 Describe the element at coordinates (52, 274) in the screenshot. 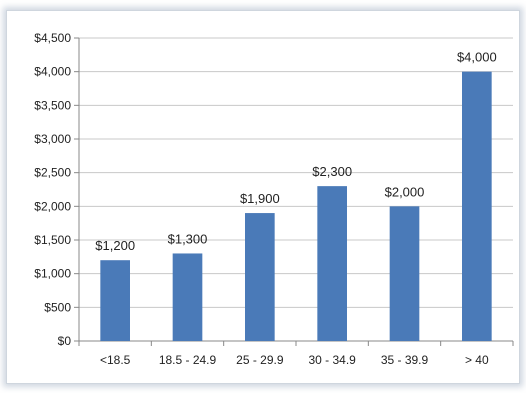

I see `y-tick-label: $1,000` at that location.